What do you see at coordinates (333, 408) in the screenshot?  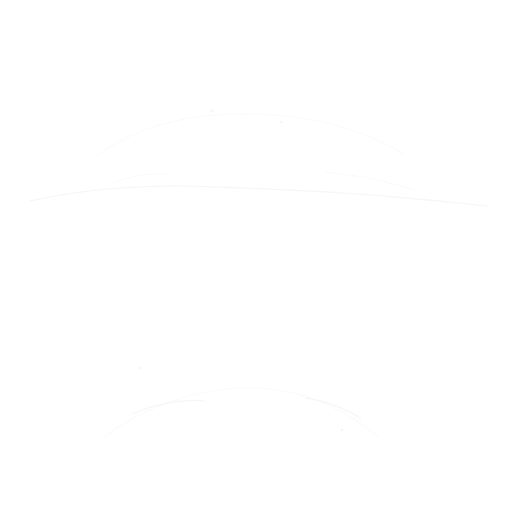 I see `lower-small-stroke-right` at bounding box center [333, 408].